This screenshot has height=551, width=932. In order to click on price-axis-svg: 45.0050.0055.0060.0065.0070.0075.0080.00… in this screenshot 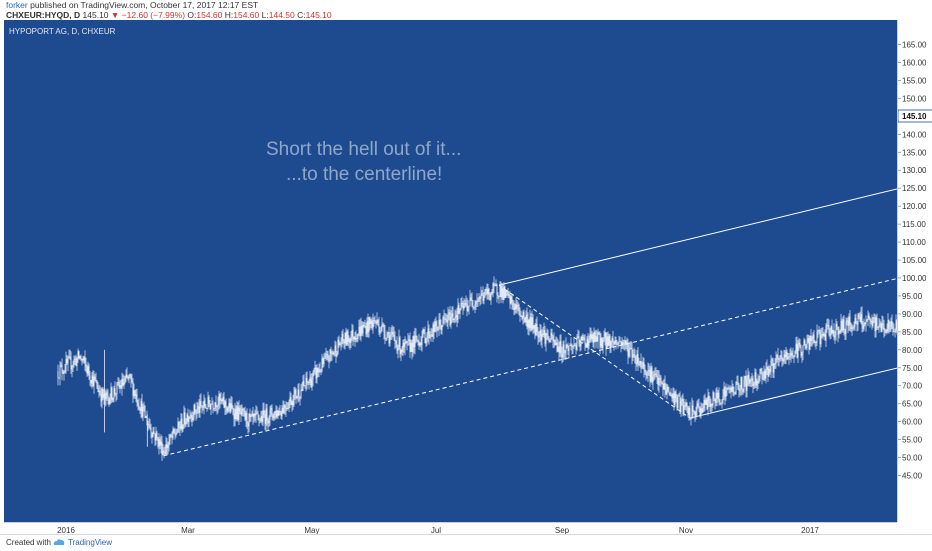, I will do `click(915, 271)`.